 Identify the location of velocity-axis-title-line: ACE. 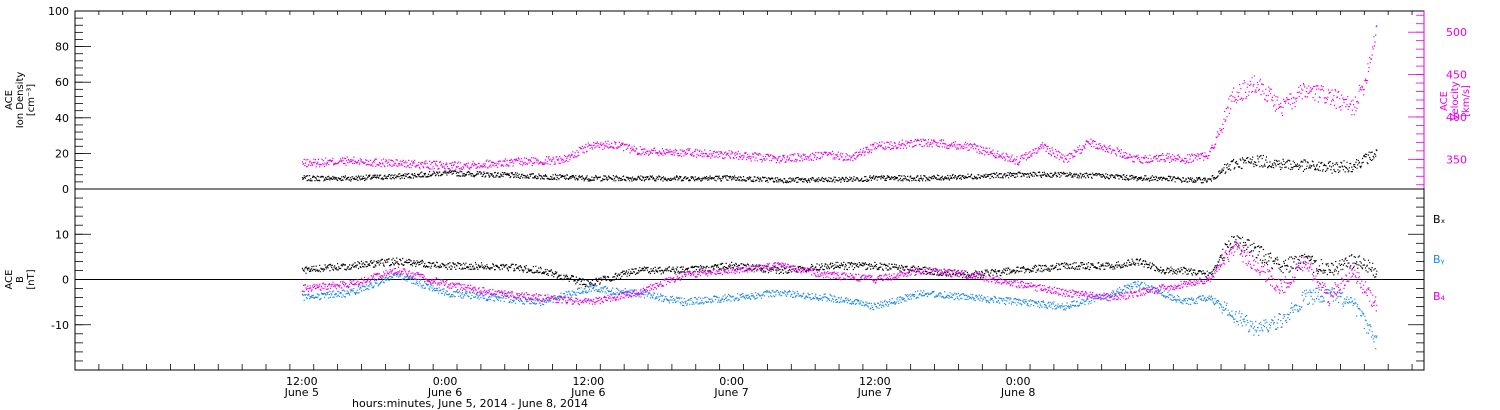
(1444, 101).